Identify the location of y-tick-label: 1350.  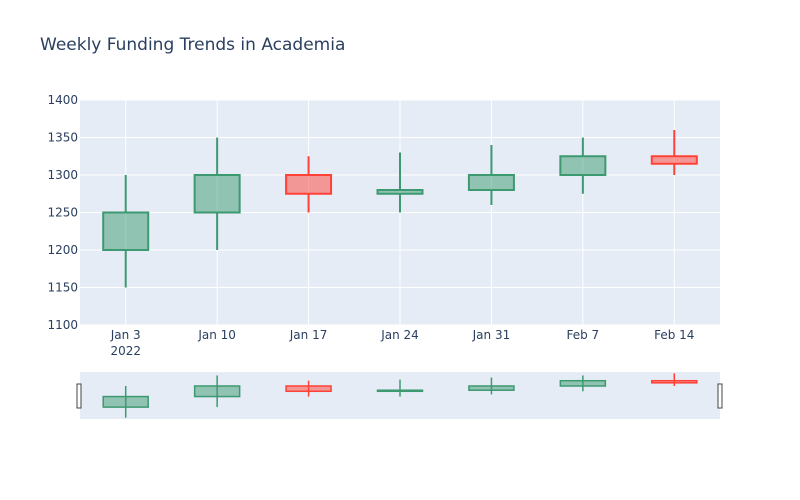
(62, 138).